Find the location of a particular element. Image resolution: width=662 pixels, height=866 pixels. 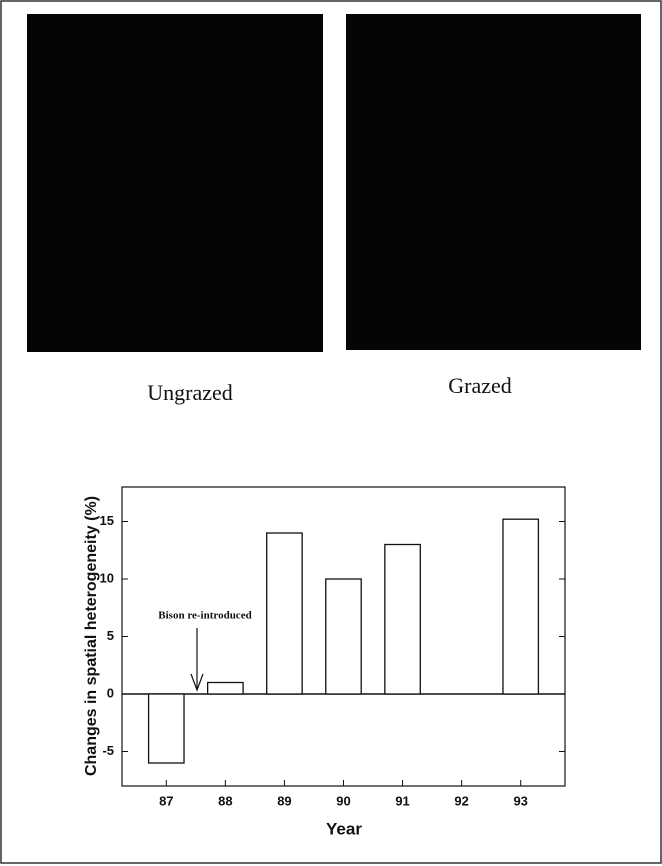

y-tick-label: 5 is located at coordinates (110, 635).